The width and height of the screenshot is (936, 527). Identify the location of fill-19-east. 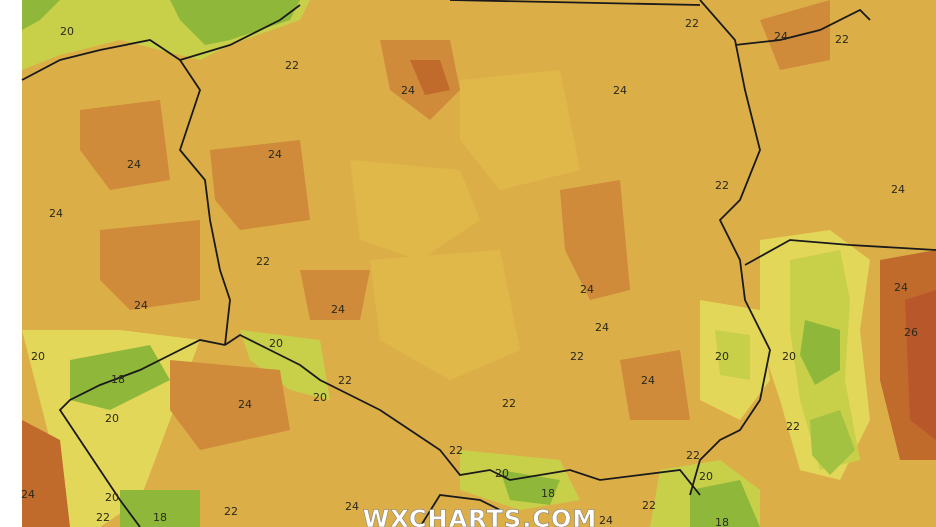
(832, 442).